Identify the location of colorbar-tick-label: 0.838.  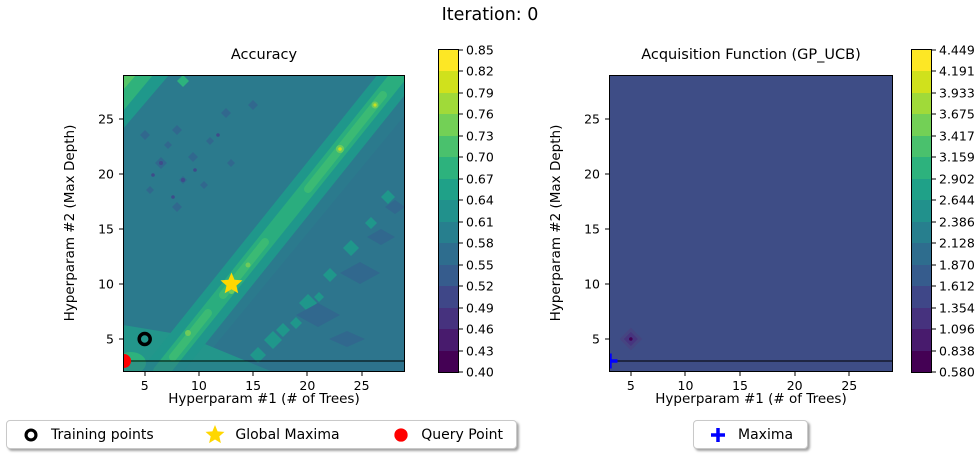
(957, 351).